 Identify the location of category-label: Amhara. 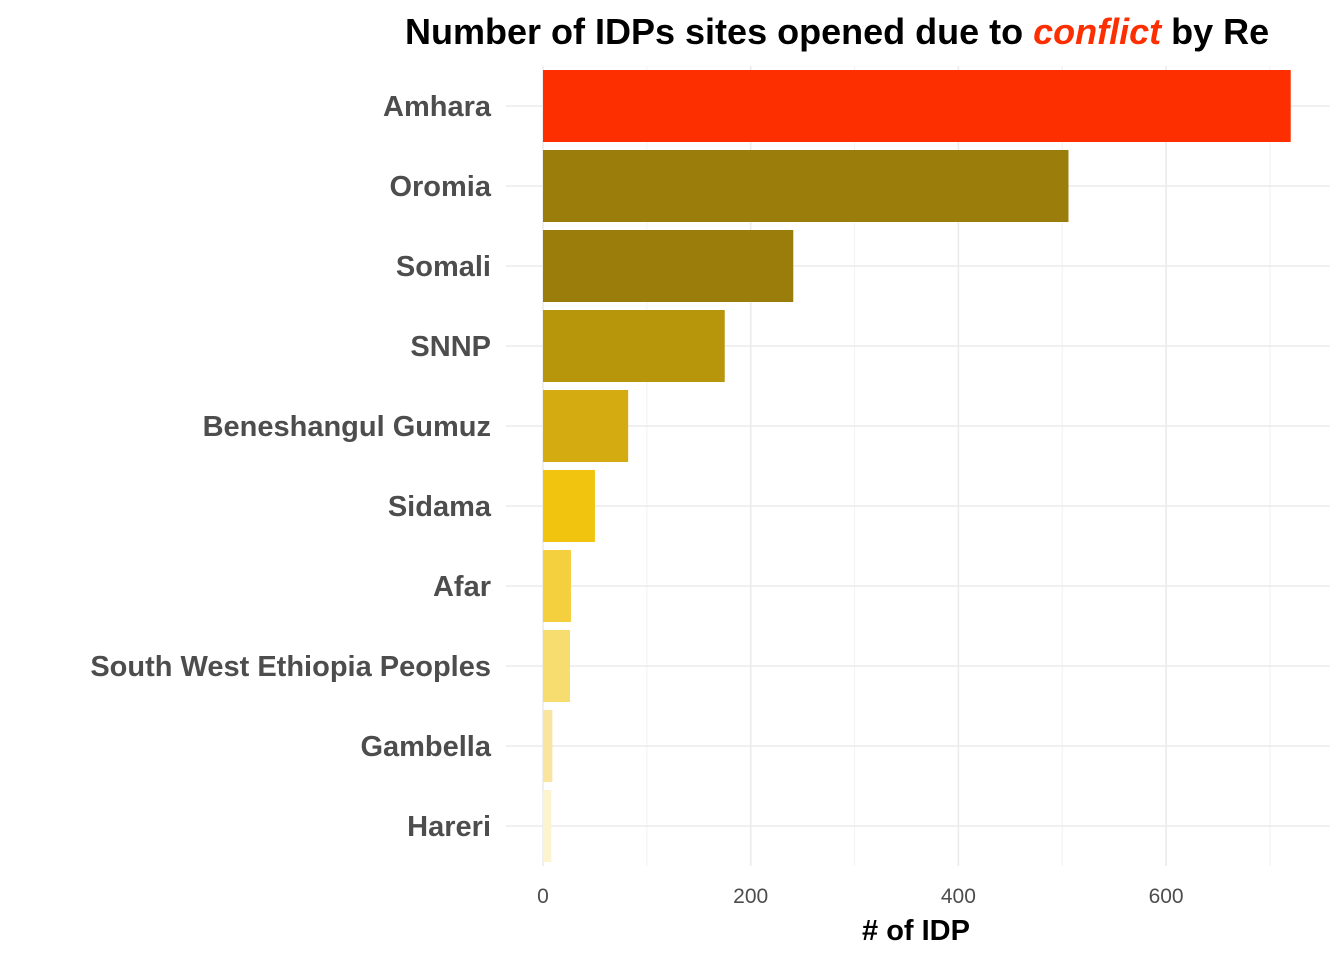
(437, 107).